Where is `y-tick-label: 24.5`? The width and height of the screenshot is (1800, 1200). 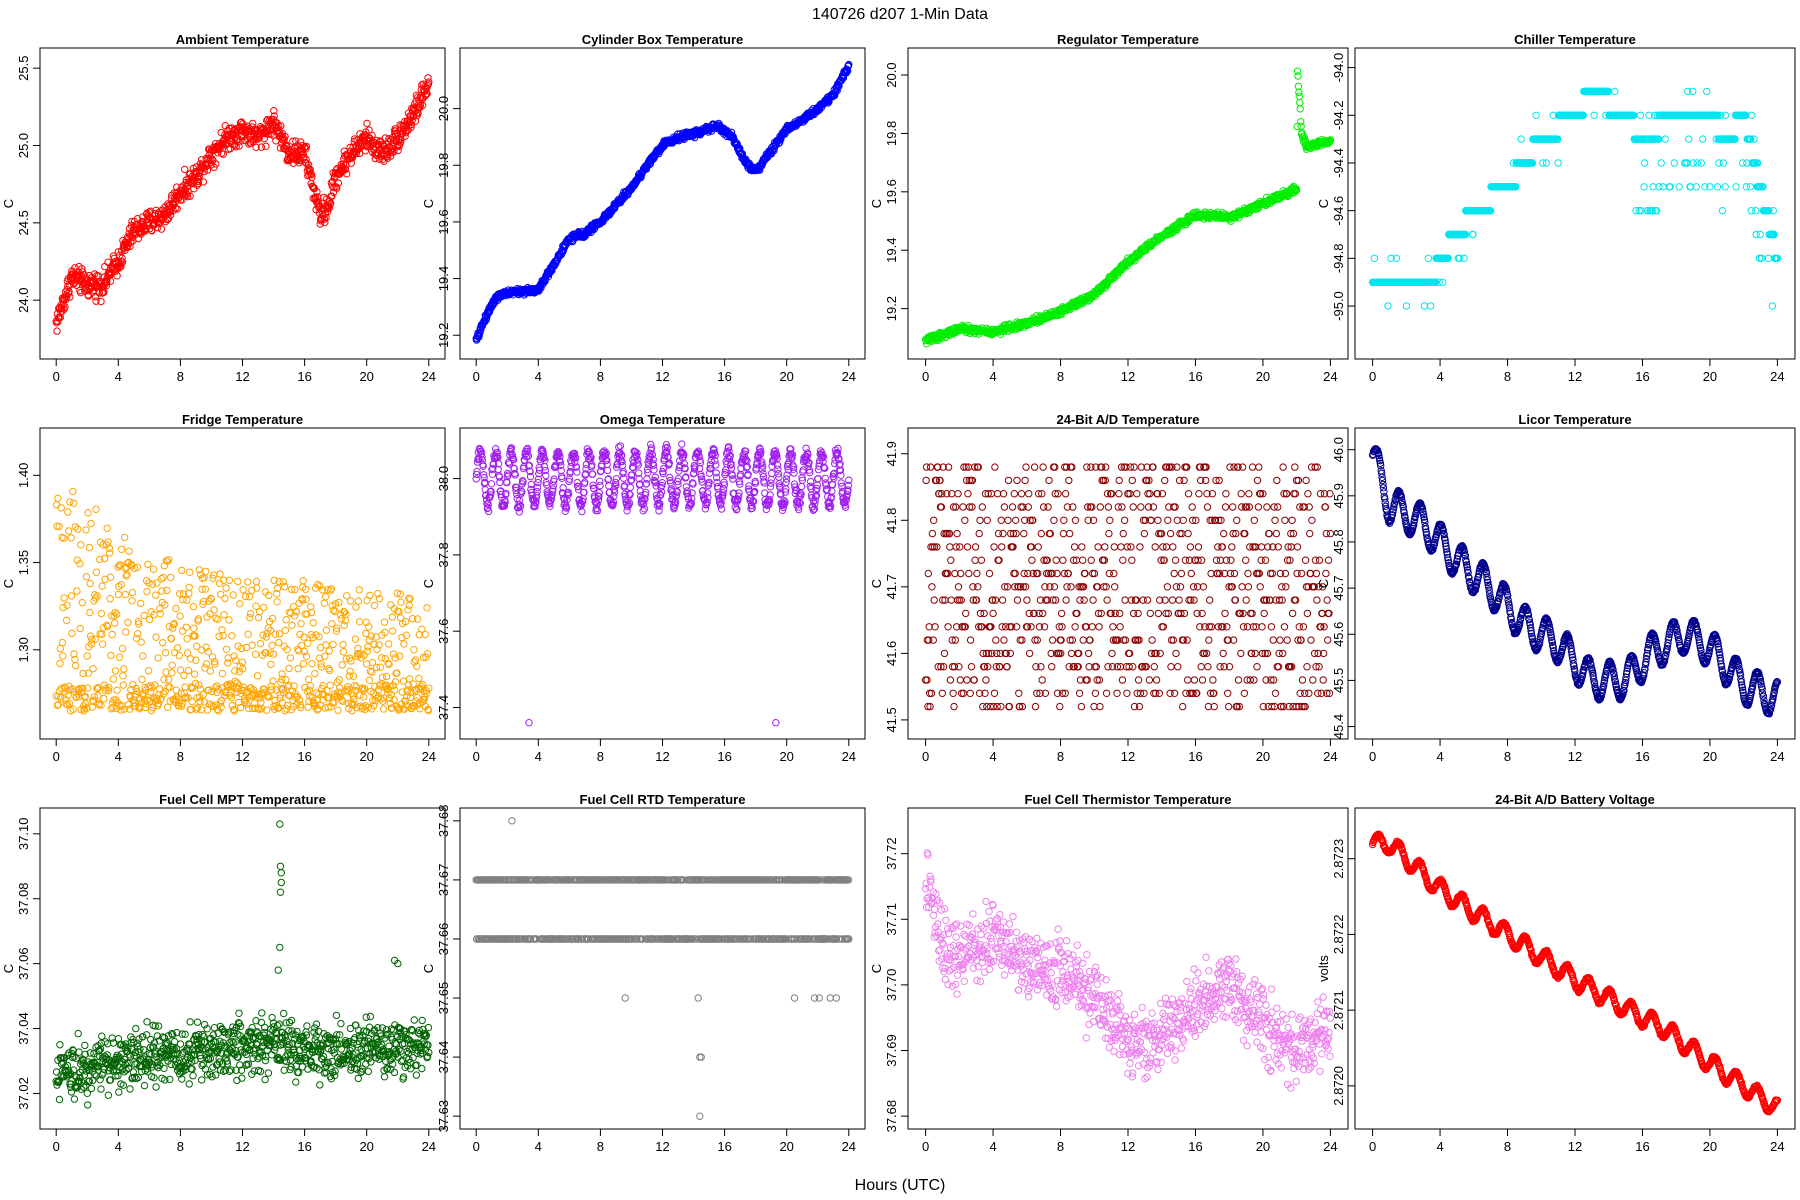 y-tick-label: 24.5 is located at coordinates (23, 222).